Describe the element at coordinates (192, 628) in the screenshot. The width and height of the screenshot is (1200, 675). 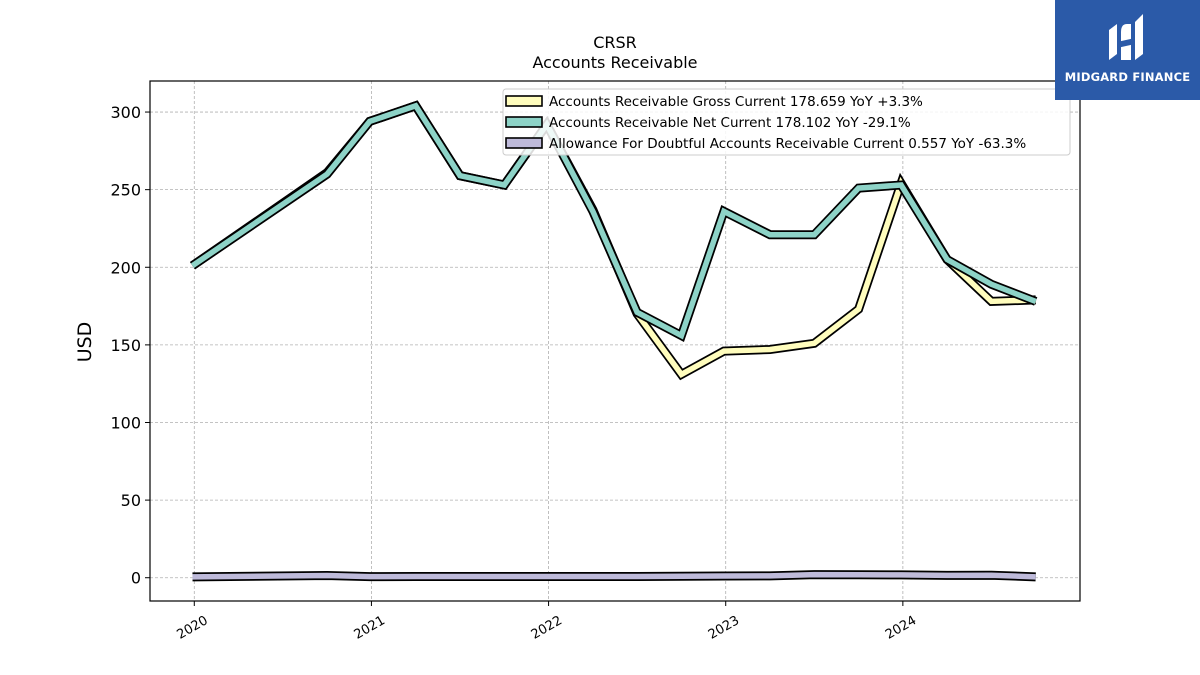
I see `x-tick-label: 2020` at that location.